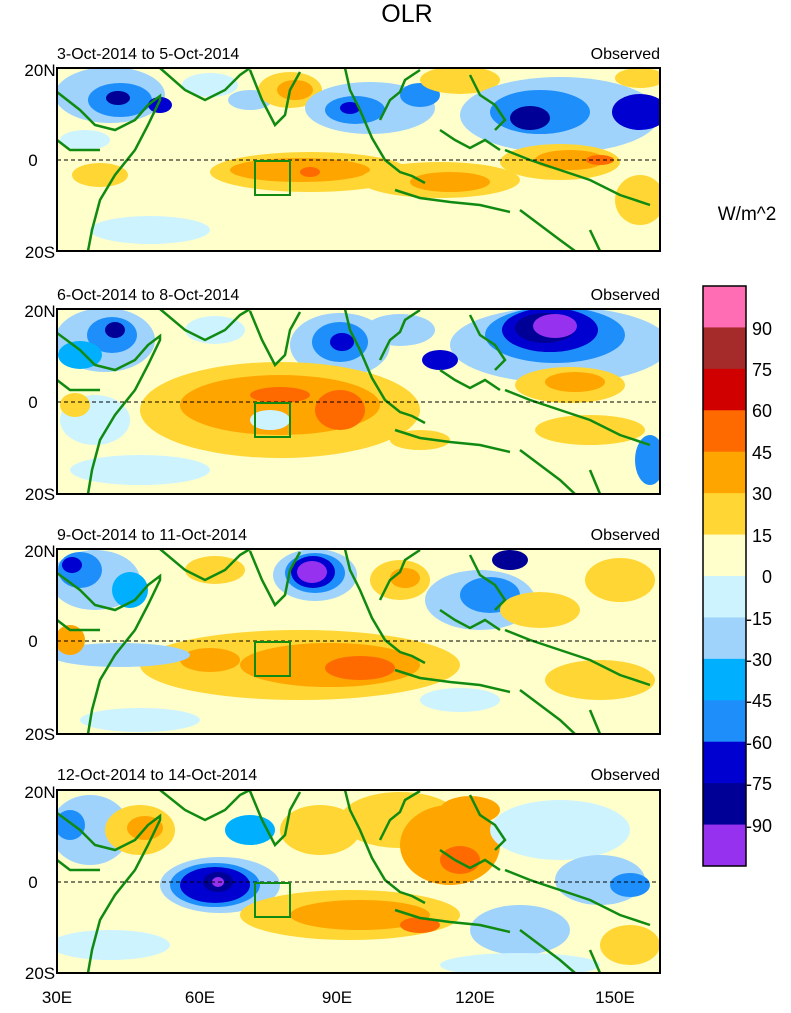 The width and height of the screenshot is (791, 1013). Describe the element at coordinates (759, 701) in the screenshot. I see `cb-label: -45` at that location.